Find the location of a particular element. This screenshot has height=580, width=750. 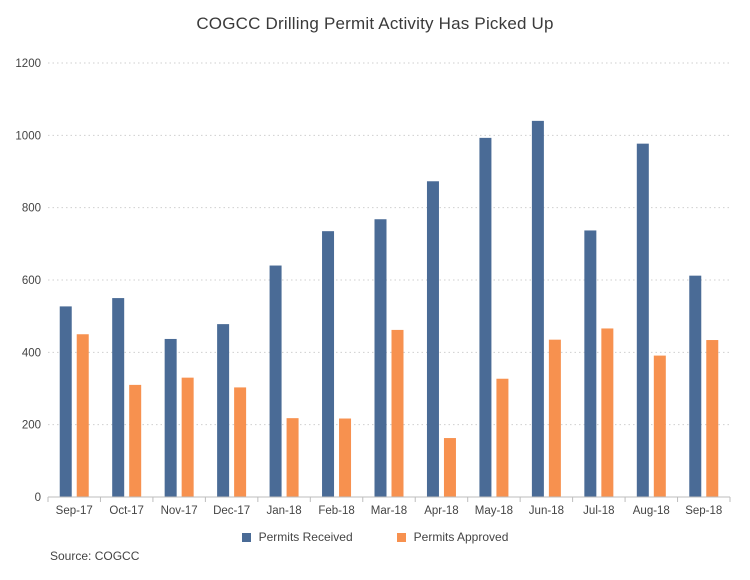

x-tick-label: Nov-17 is located at coordinates (179, 511).